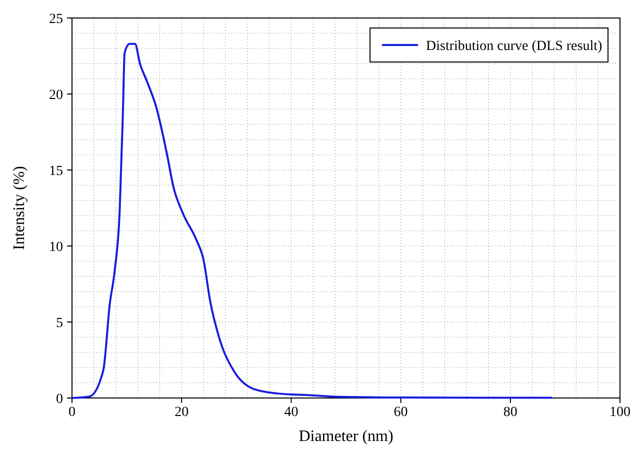 The height and width of the screenshot is (461, 632). I want to click on y-tick-label: 0, so click(59, 399).